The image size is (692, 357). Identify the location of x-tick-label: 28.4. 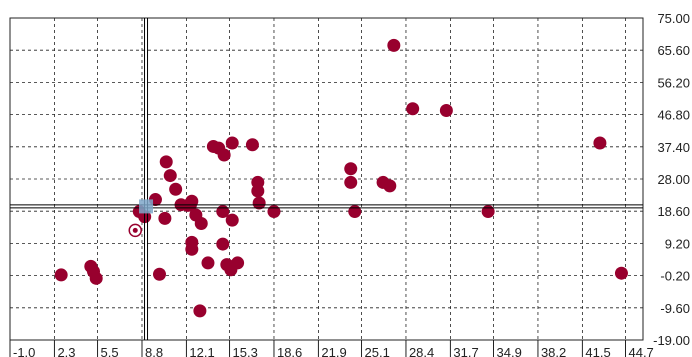
(421, 351).